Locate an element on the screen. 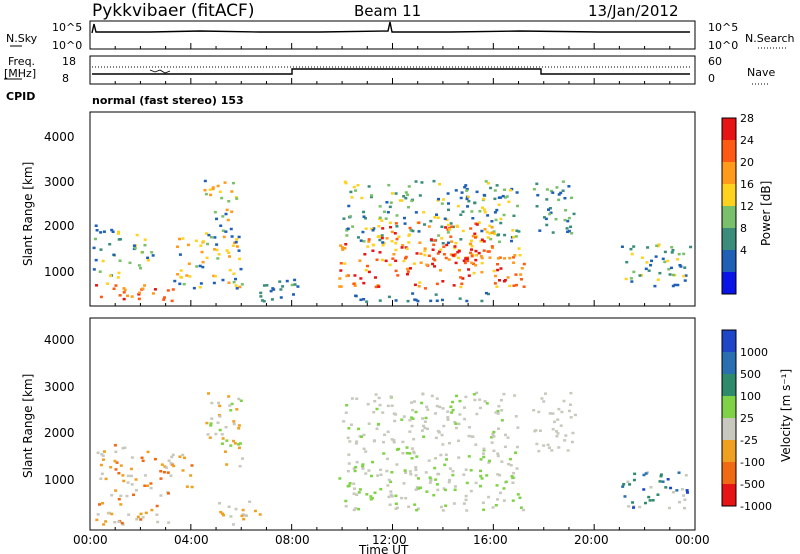  xtick-16: 16:00 is located at coordinates (490, 540).